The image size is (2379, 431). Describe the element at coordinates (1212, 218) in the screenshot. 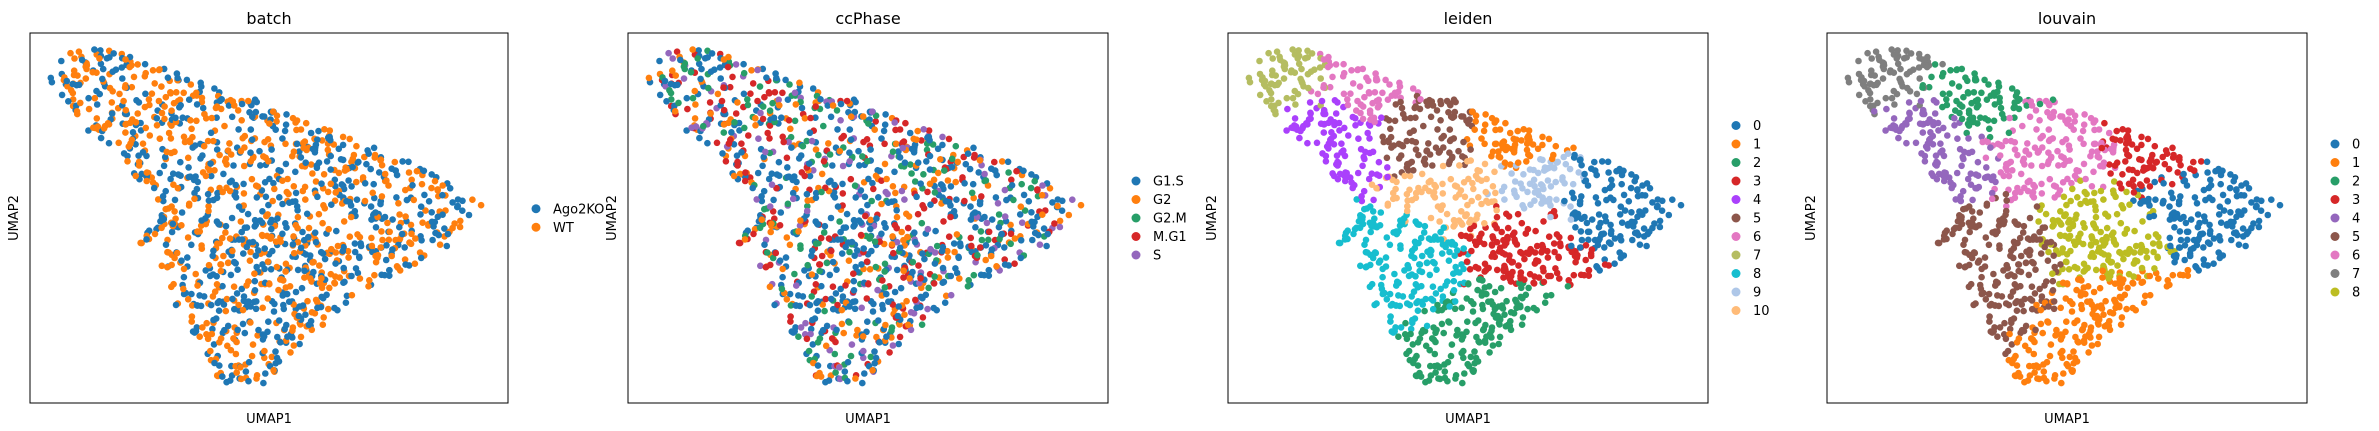

I see `y-axis-label: UMAP2` at that location.